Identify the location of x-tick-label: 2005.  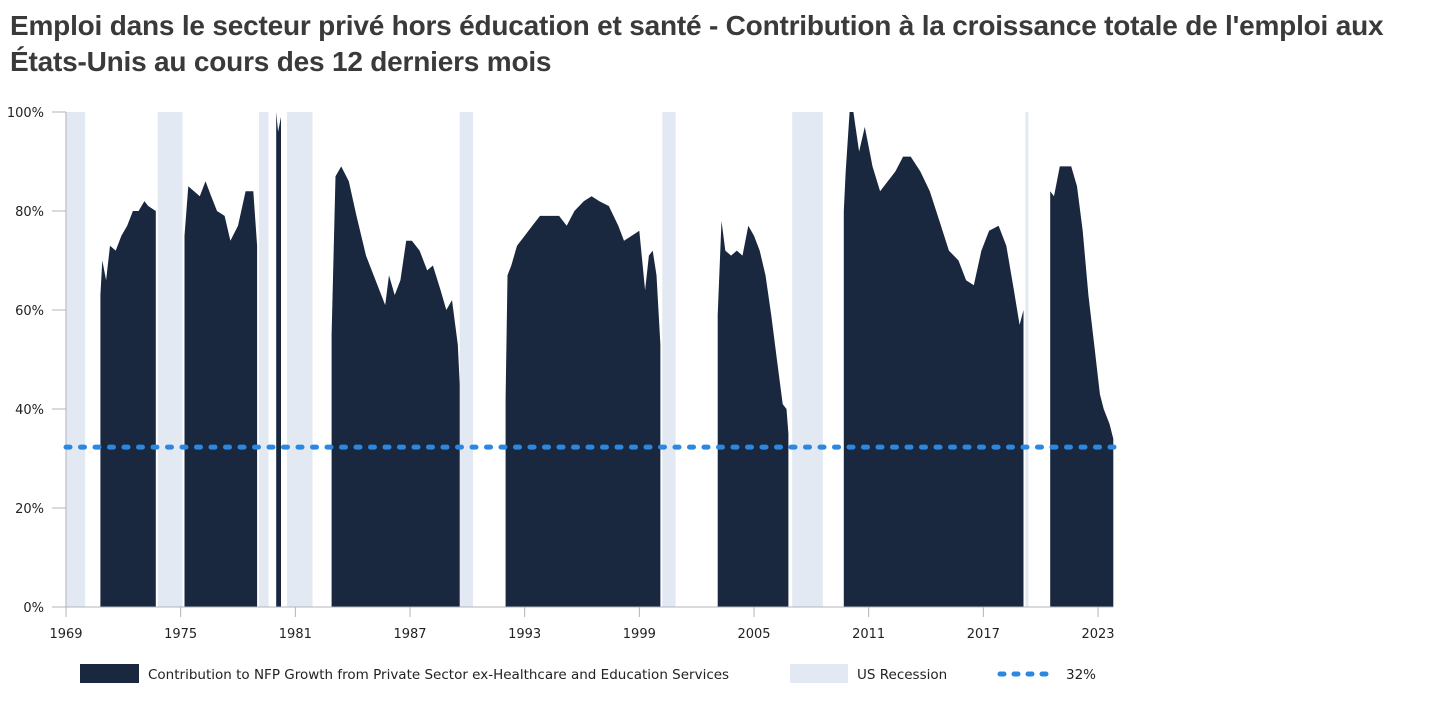
(753, 634).